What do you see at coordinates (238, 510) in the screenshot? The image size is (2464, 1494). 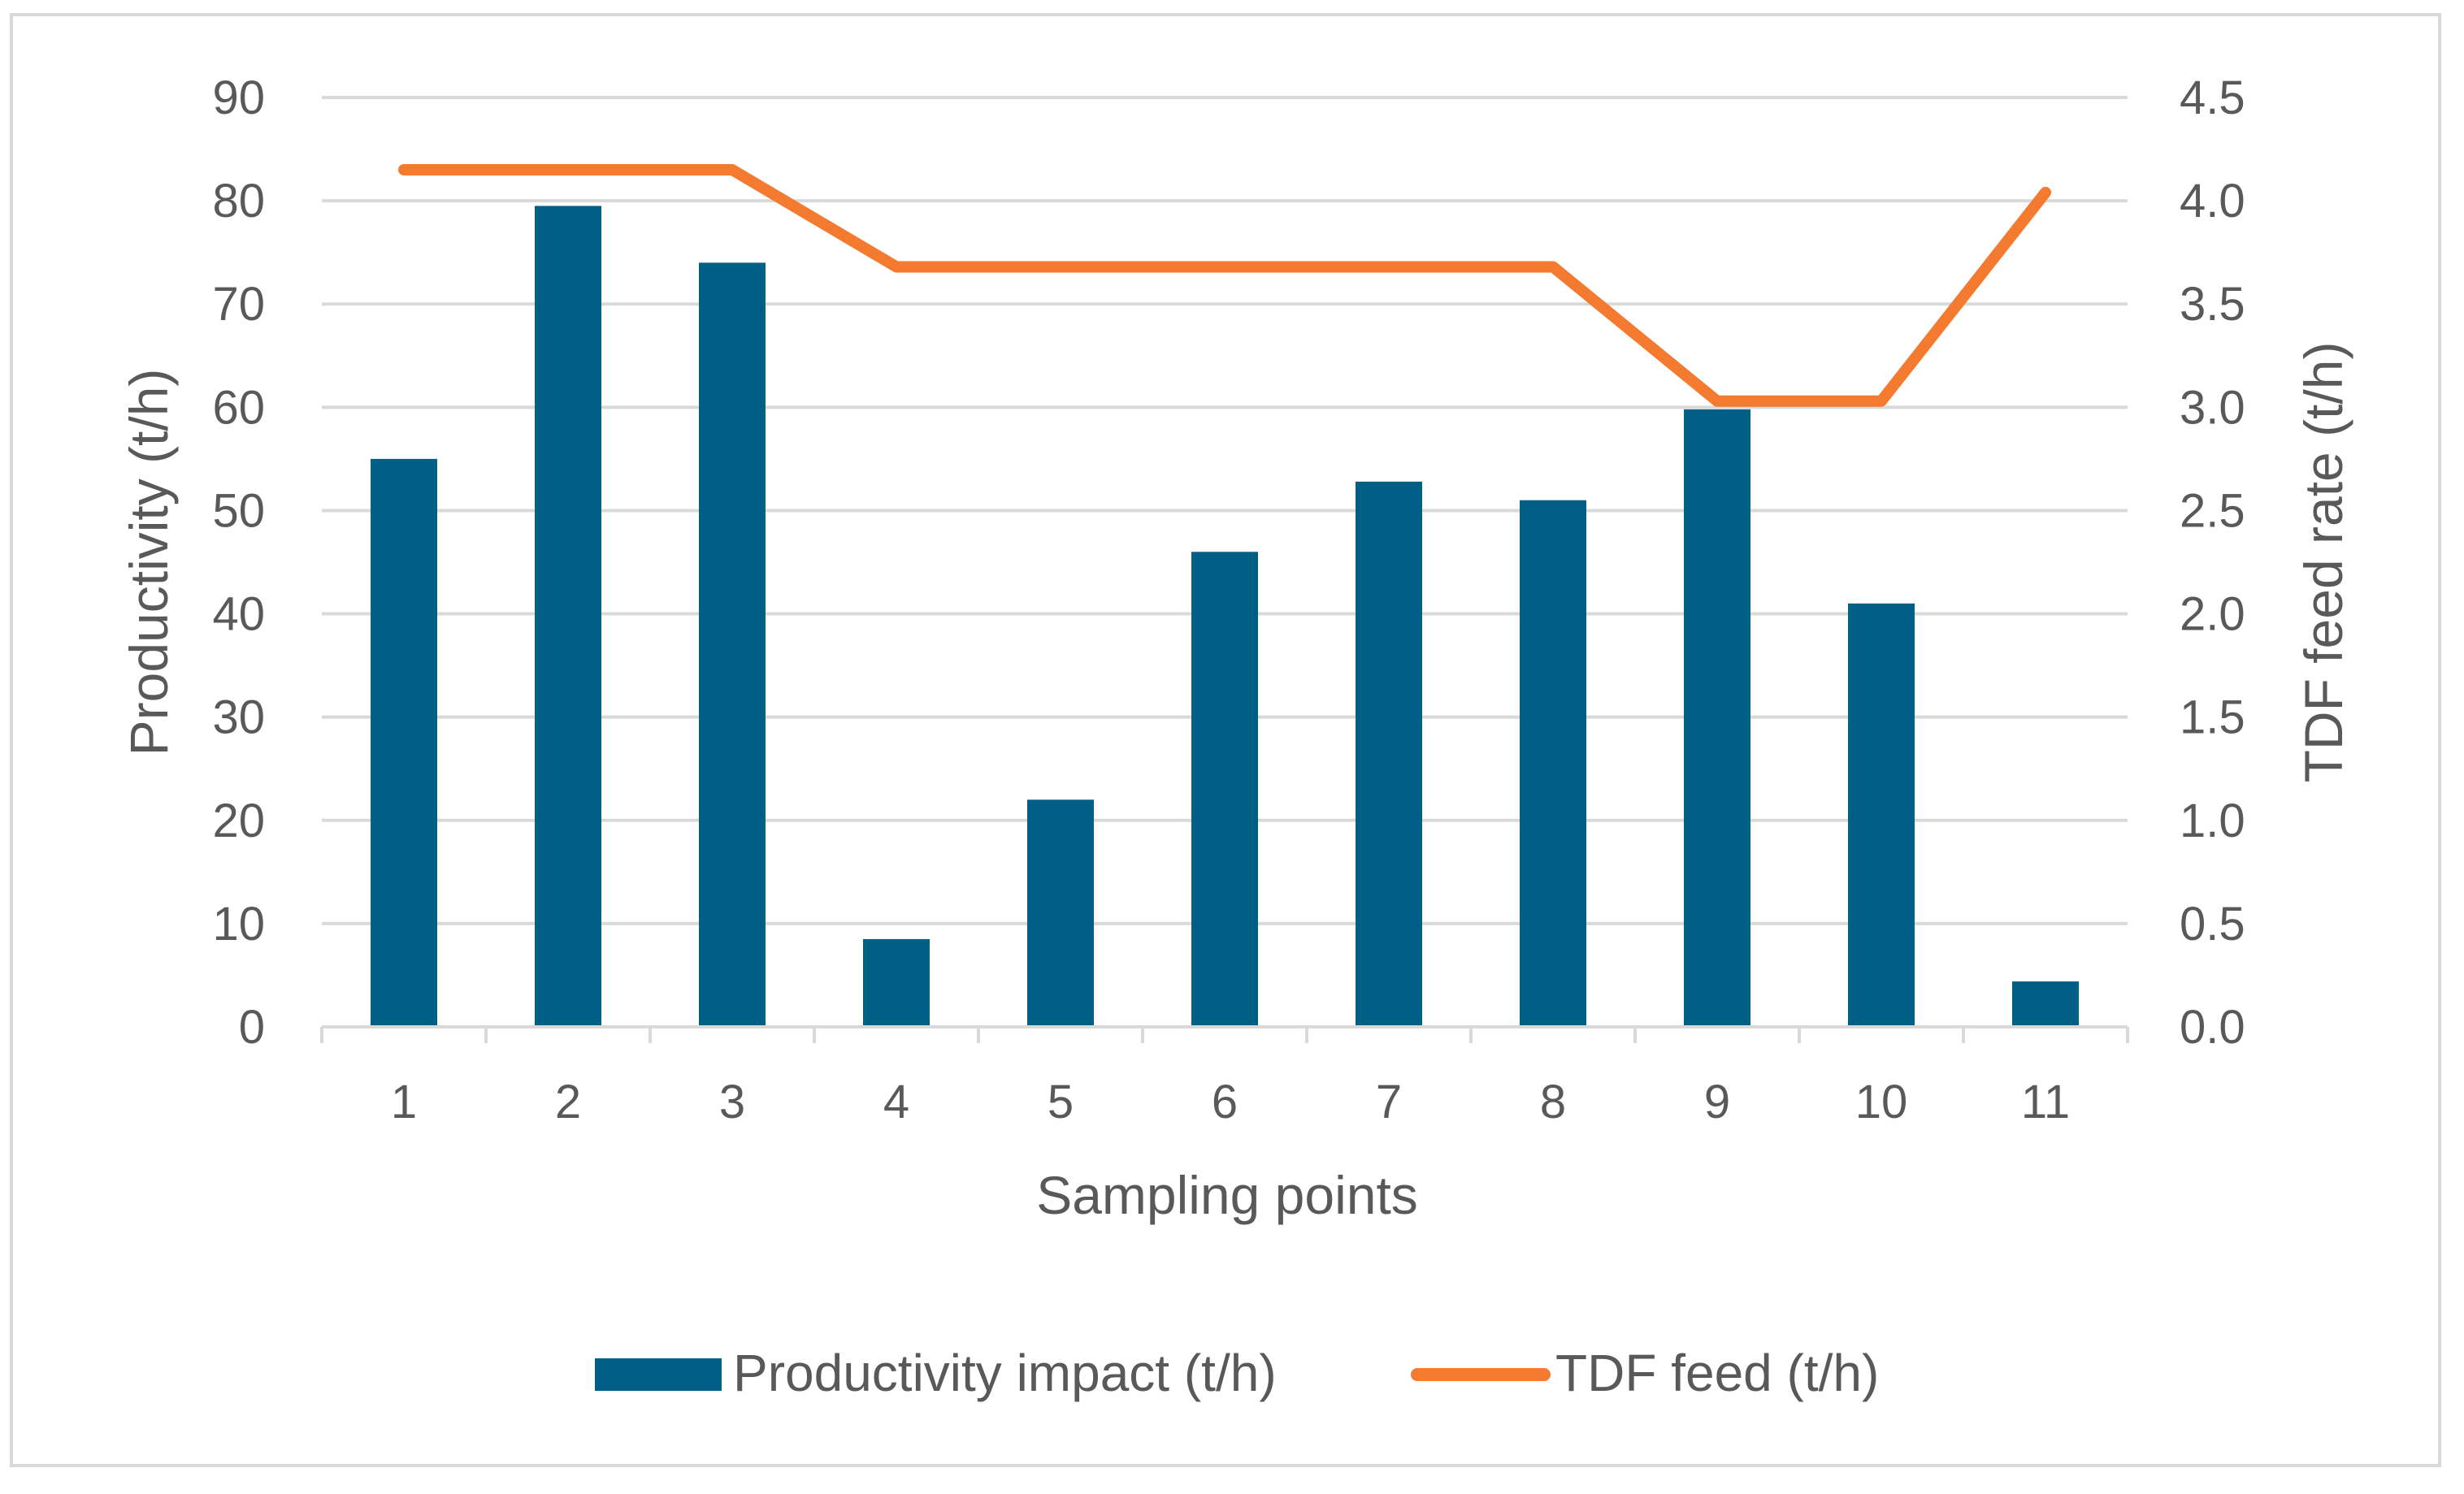 I see `y-tick-label: 50` at bounding box center [238, 510].